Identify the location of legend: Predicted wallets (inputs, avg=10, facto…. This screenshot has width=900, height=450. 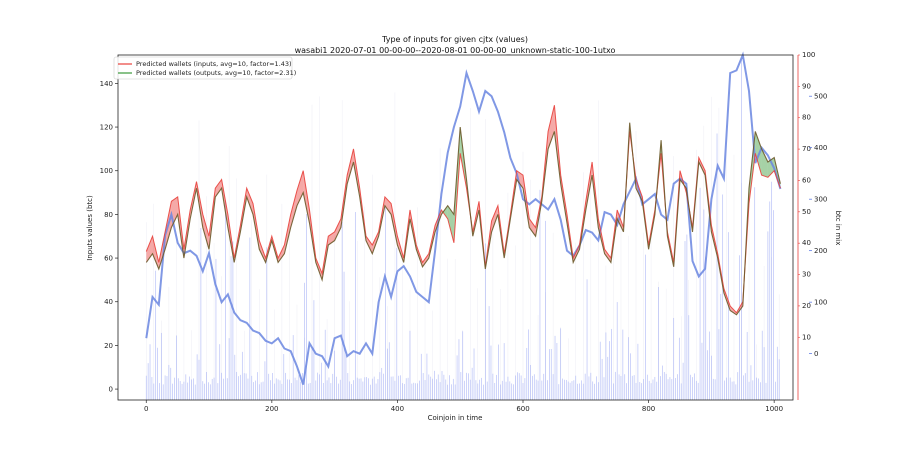
(204, 68).